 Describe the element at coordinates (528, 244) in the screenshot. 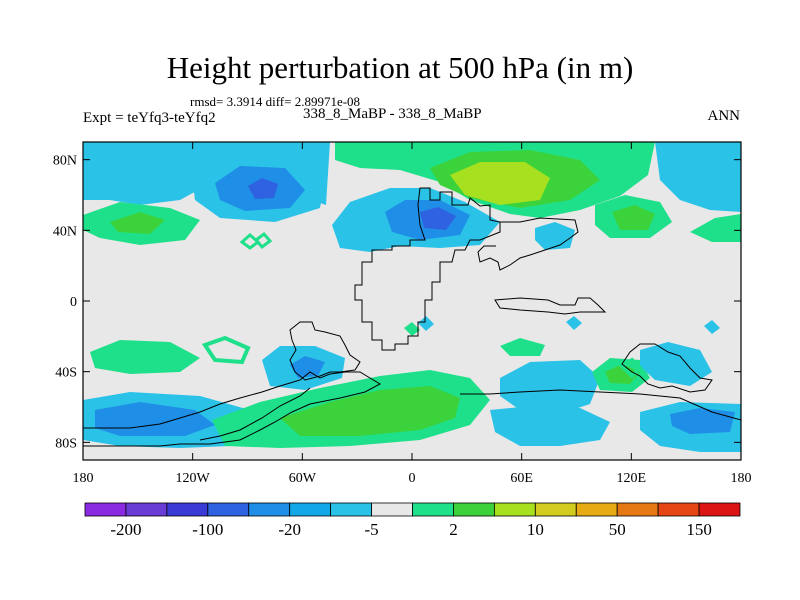

I see `coastline-asia` at that location.